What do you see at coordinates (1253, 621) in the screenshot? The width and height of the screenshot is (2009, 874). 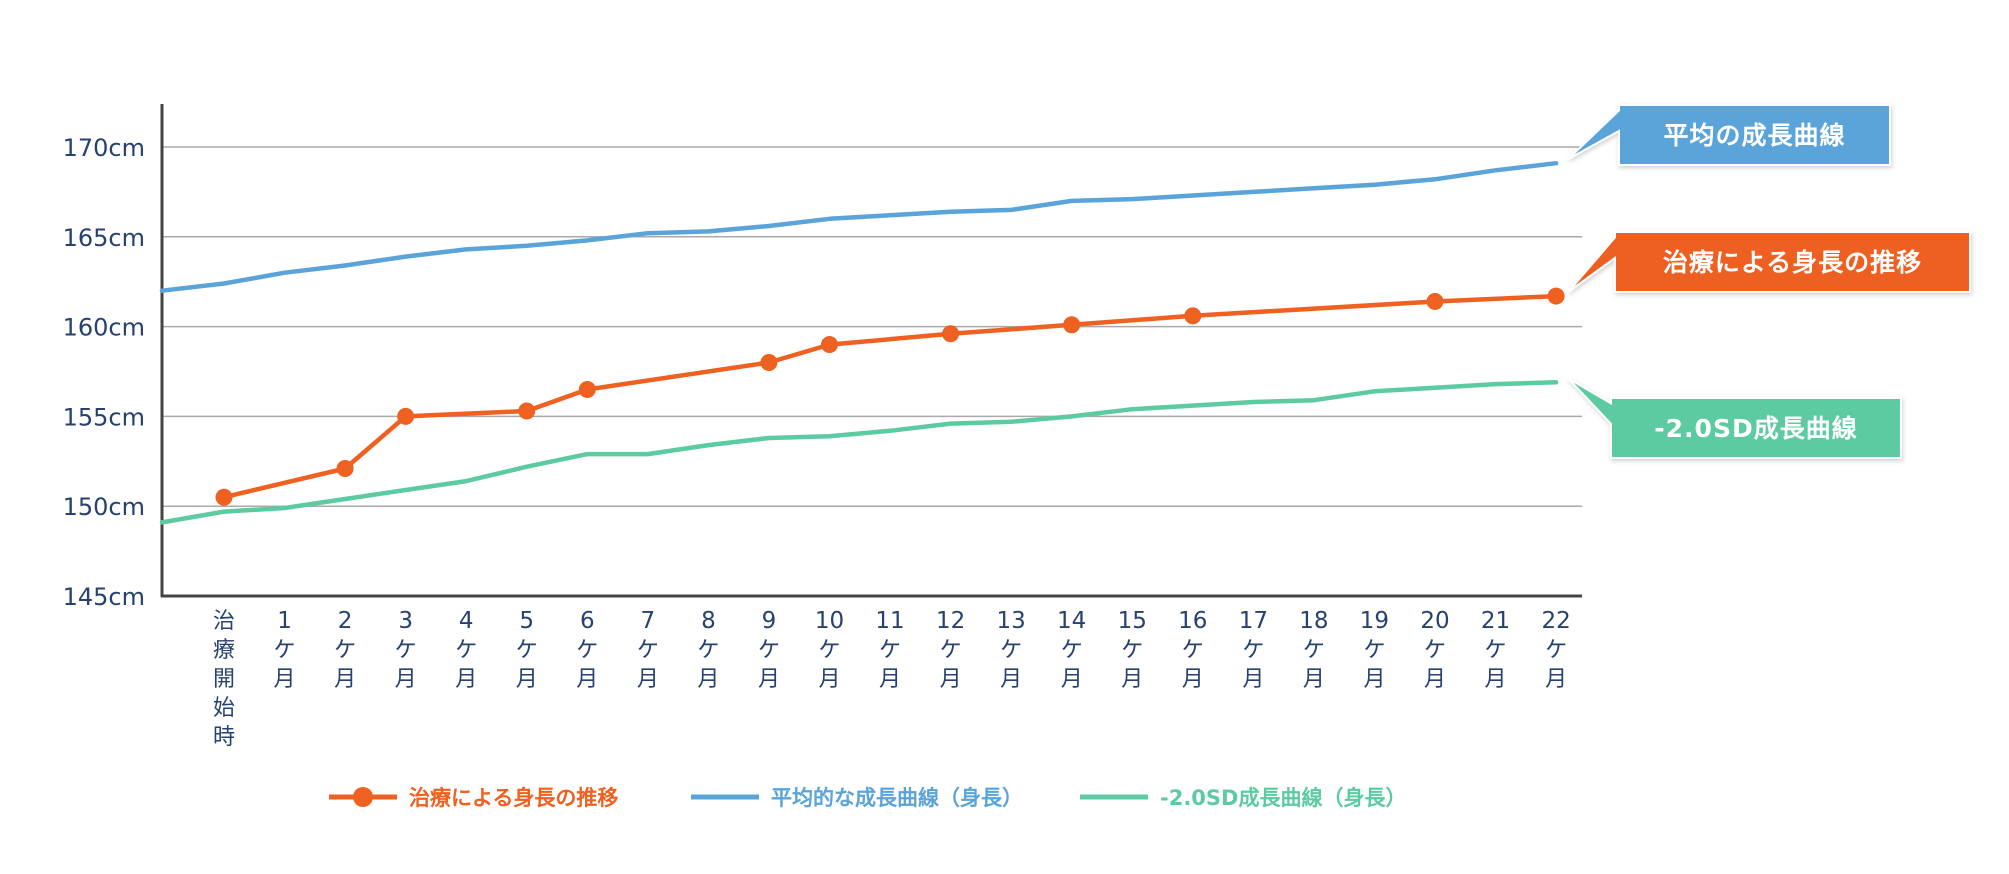 I see `x-tick-number: 17` at bounding box center [1253, 621].